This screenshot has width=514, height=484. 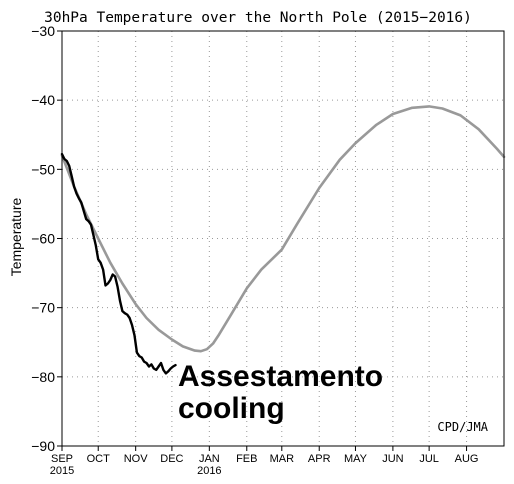 What do you see at coordinates (16, 236) in the screenshot?
I see `y-axis-label: Temperature` at bounding box center [16, 236].